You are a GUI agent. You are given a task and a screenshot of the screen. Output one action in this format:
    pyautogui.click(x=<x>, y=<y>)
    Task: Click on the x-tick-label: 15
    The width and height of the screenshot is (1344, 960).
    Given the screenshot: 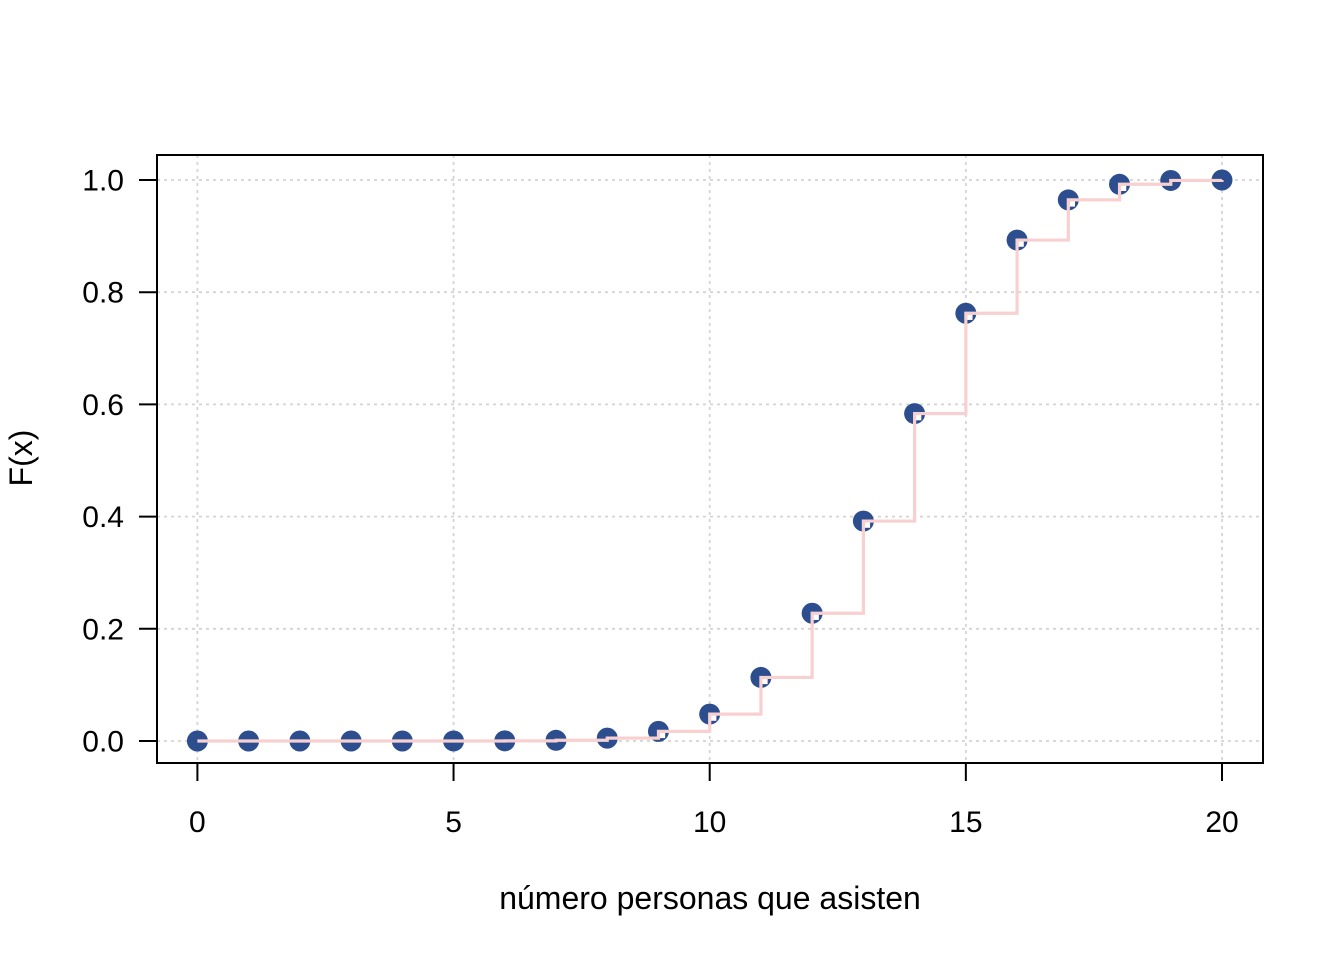 What is the action you would take?
    pyautogui.click(x=965, y=822)
    